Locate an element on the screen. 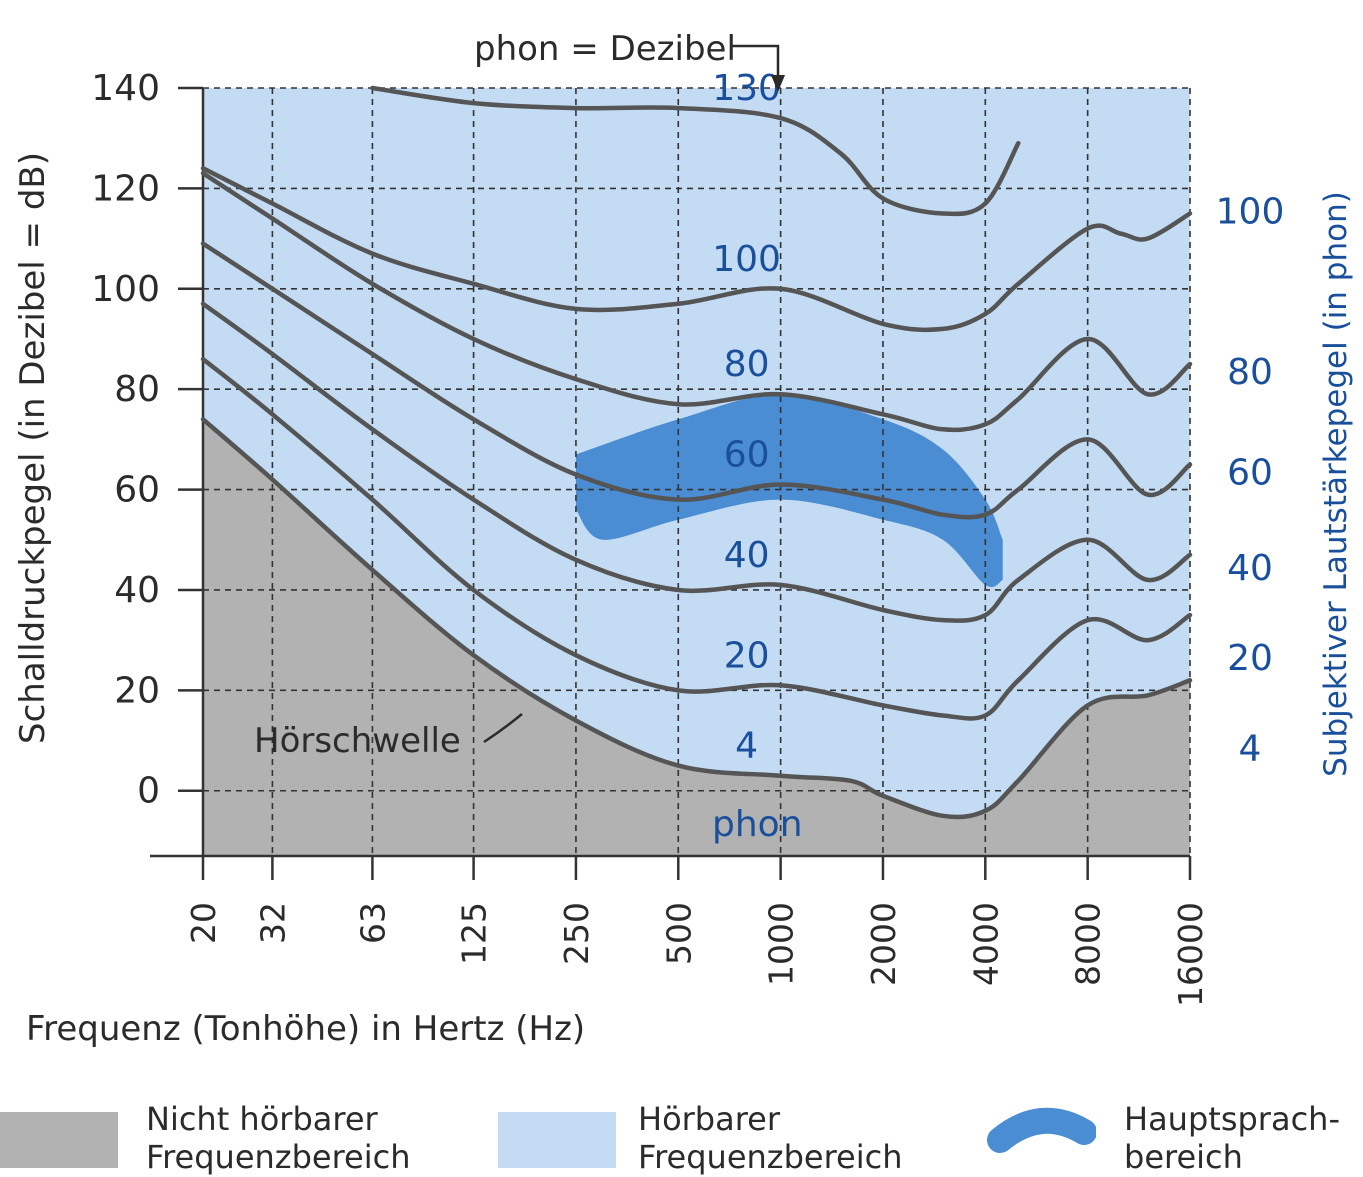 The height and width of the screenshot is (1177, 1363). x-tick-label: 8000 is located at coordinates (1088, 944).